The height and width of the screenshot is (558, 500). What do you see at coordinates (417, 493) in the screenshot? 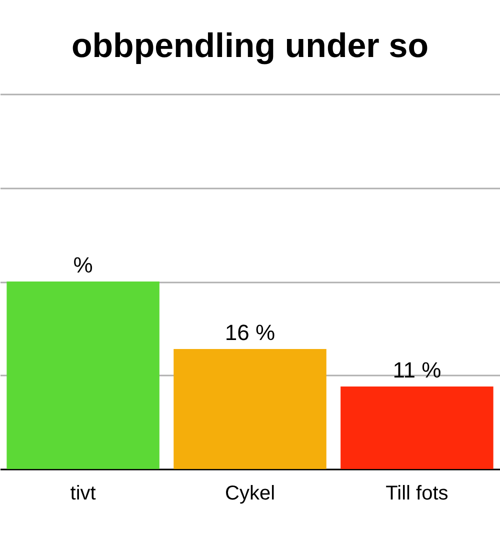
I see `x-tick-label: Till fots` at bounding box center [417, 493].